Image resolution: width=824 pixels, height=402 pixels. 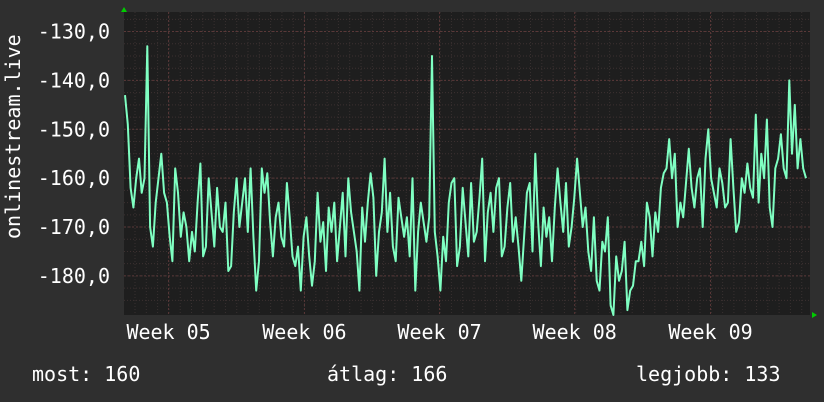 I want to click on y-tick-label: -180,0, so click(x=74, y=276).